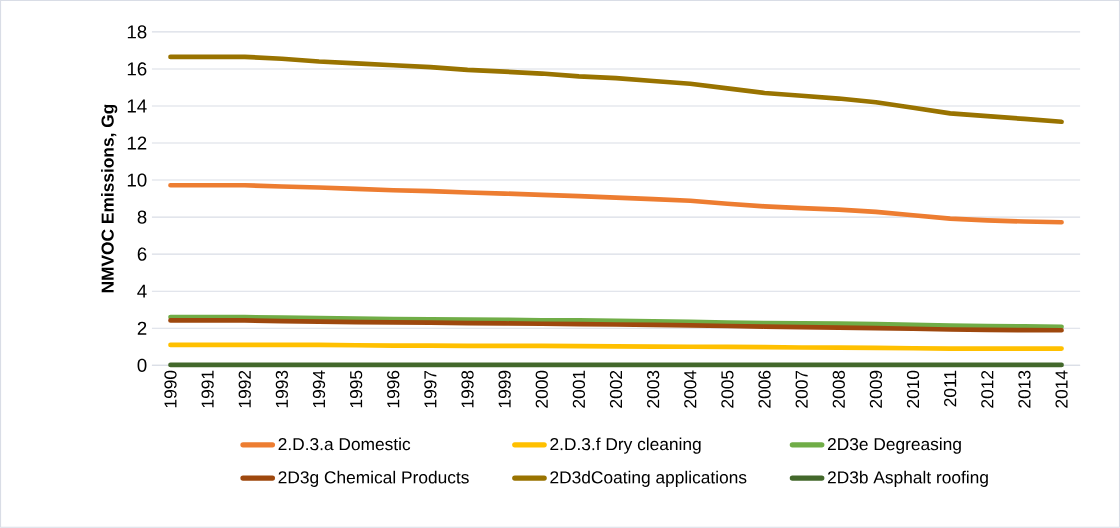 This screenshot has height=528, width=1120. Describe the element at coordinates (137, 143) in the screenshot. I see `y-tick-label: 12` at that location.